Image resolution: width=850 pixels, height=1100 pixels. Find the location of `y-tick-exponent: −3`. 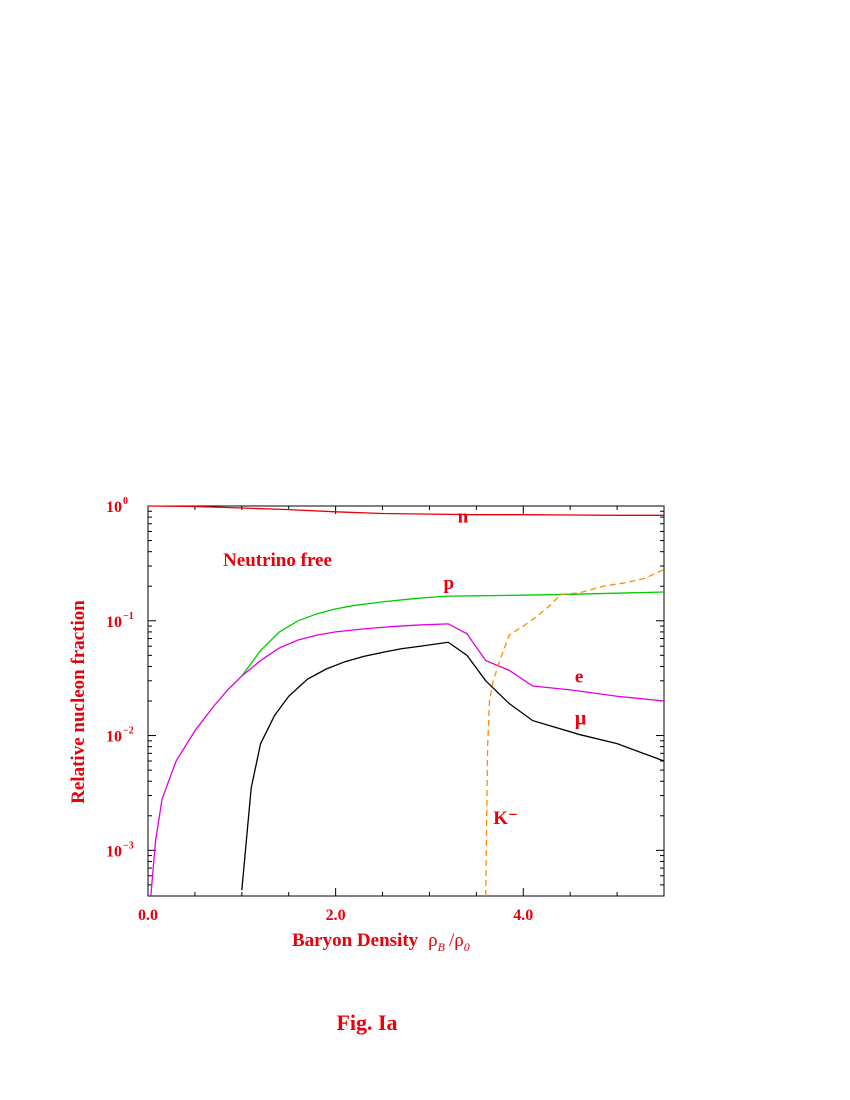

y-tick-exponent: −3 is located at coordinates (128, 845).